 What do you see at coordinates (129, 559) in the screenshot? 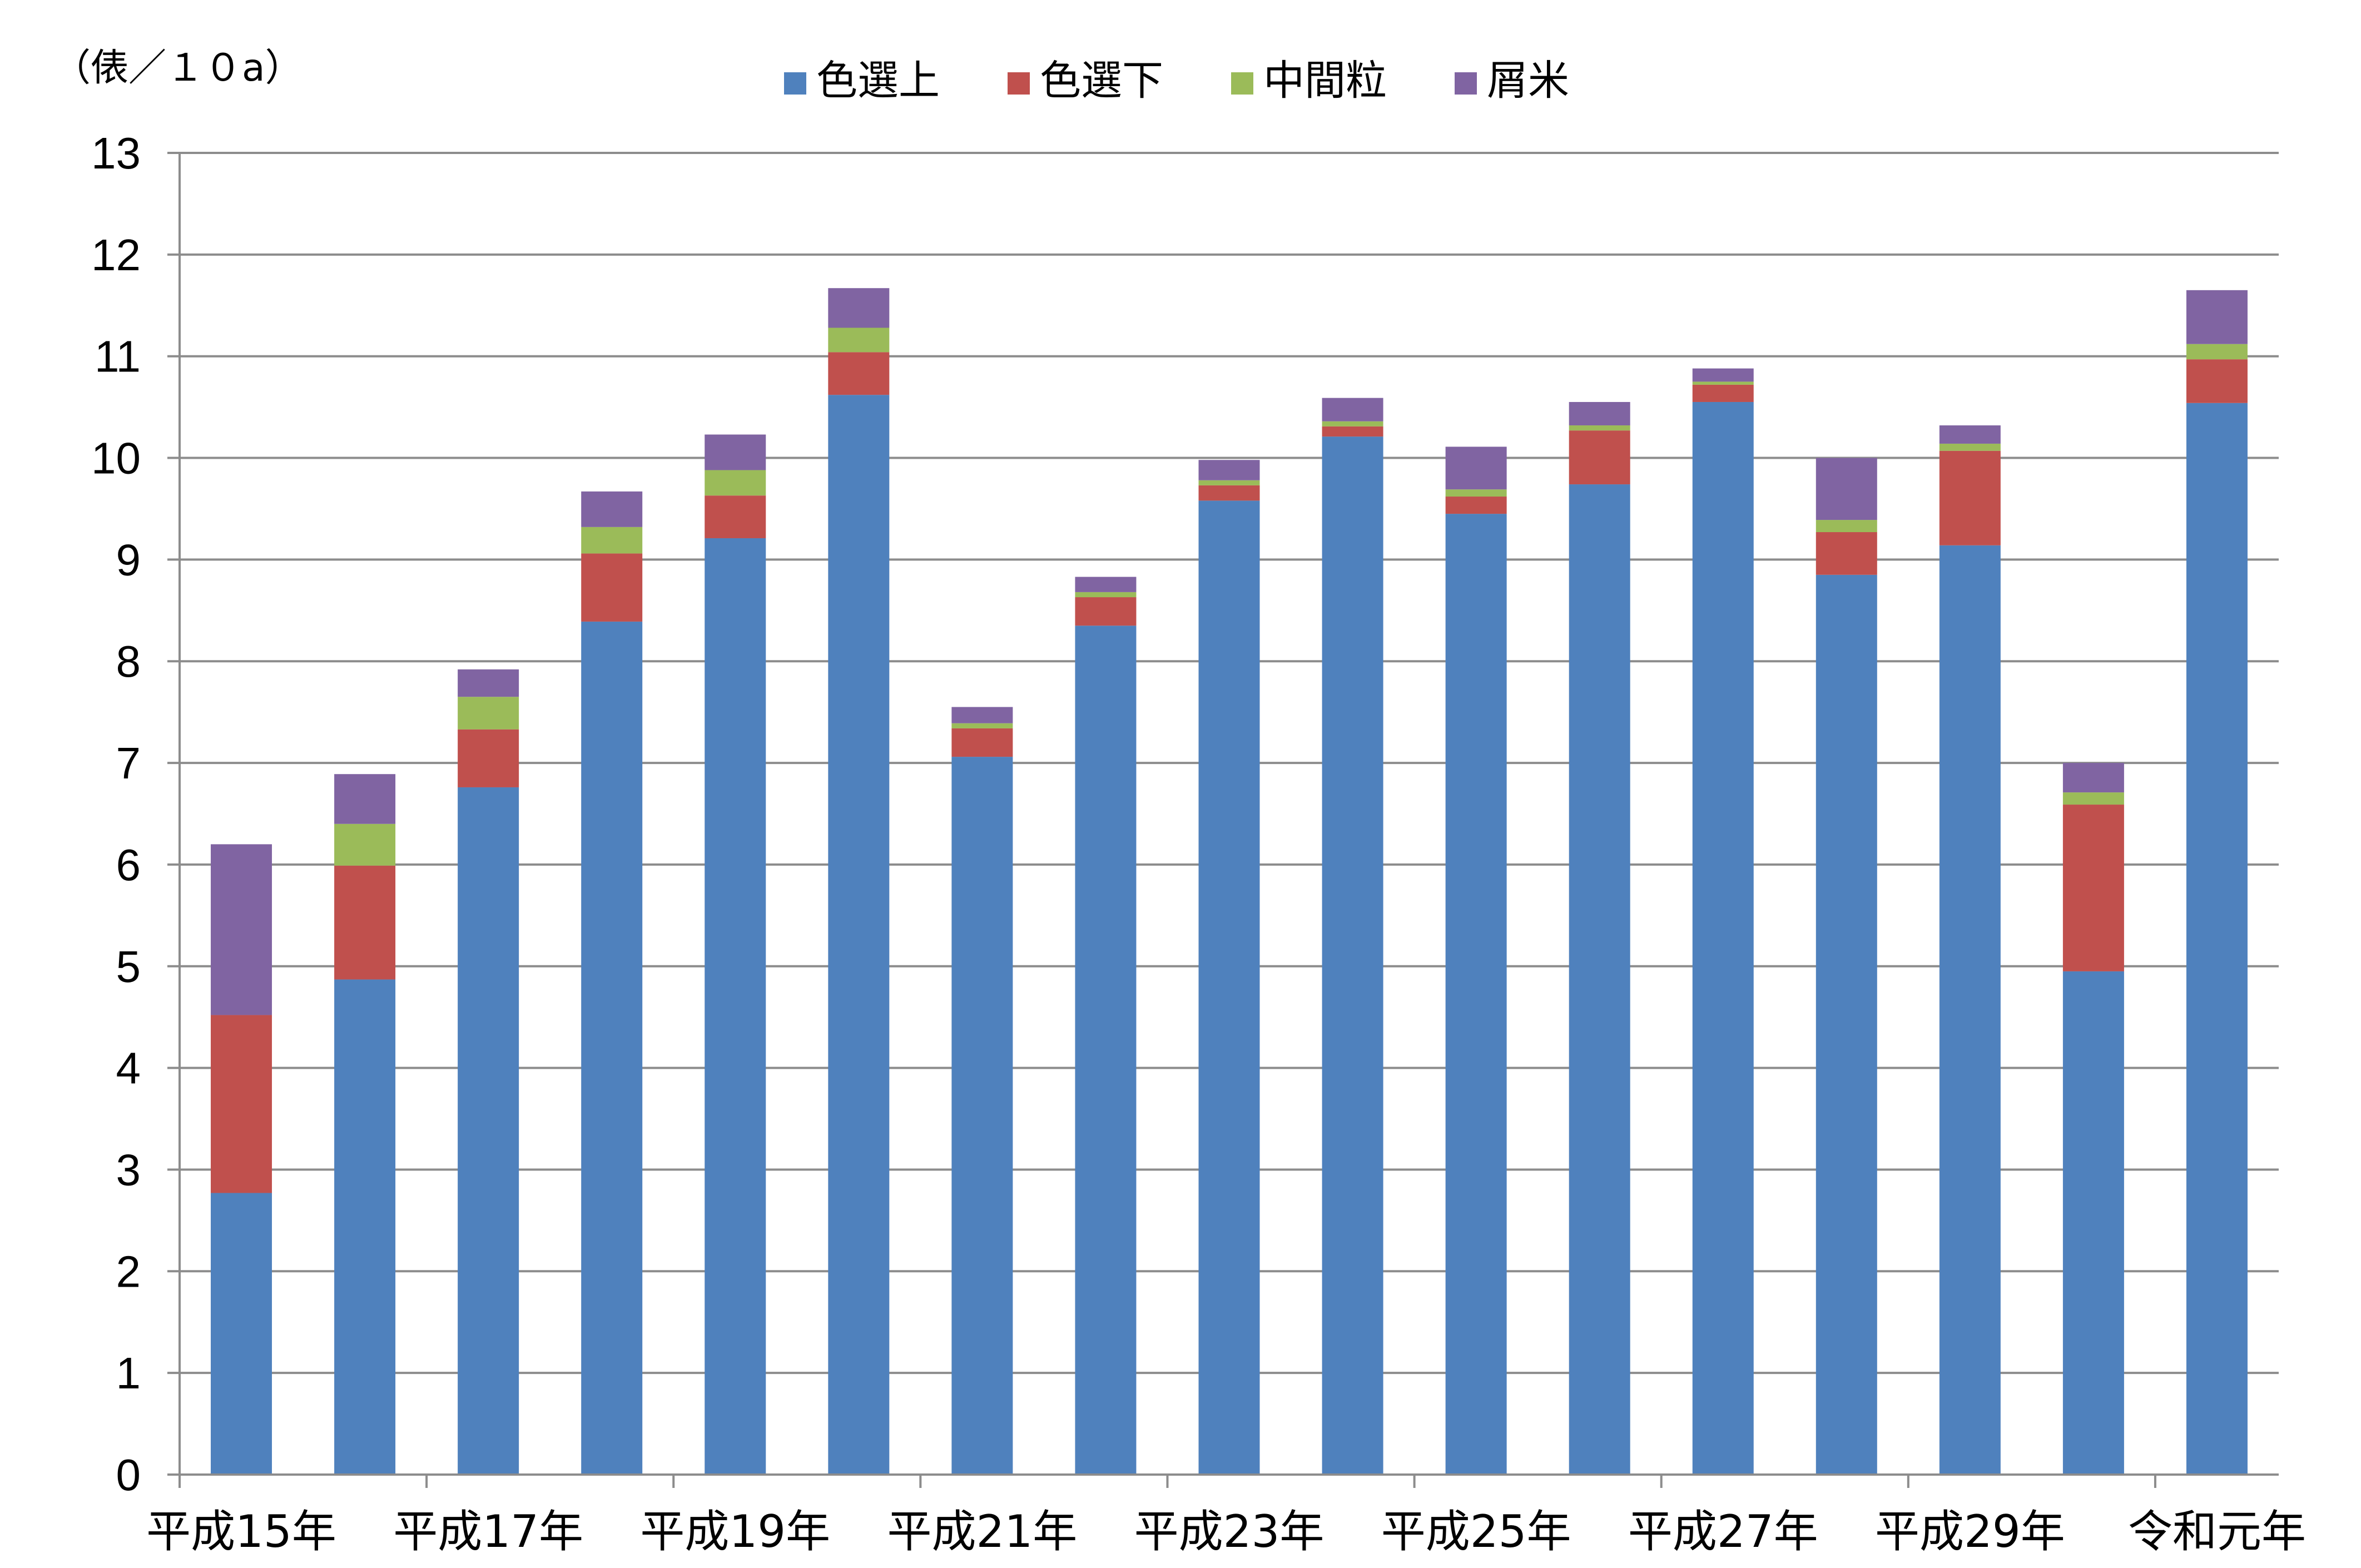
I see `y-tick-label: 9` at bounding box center [129, 559].